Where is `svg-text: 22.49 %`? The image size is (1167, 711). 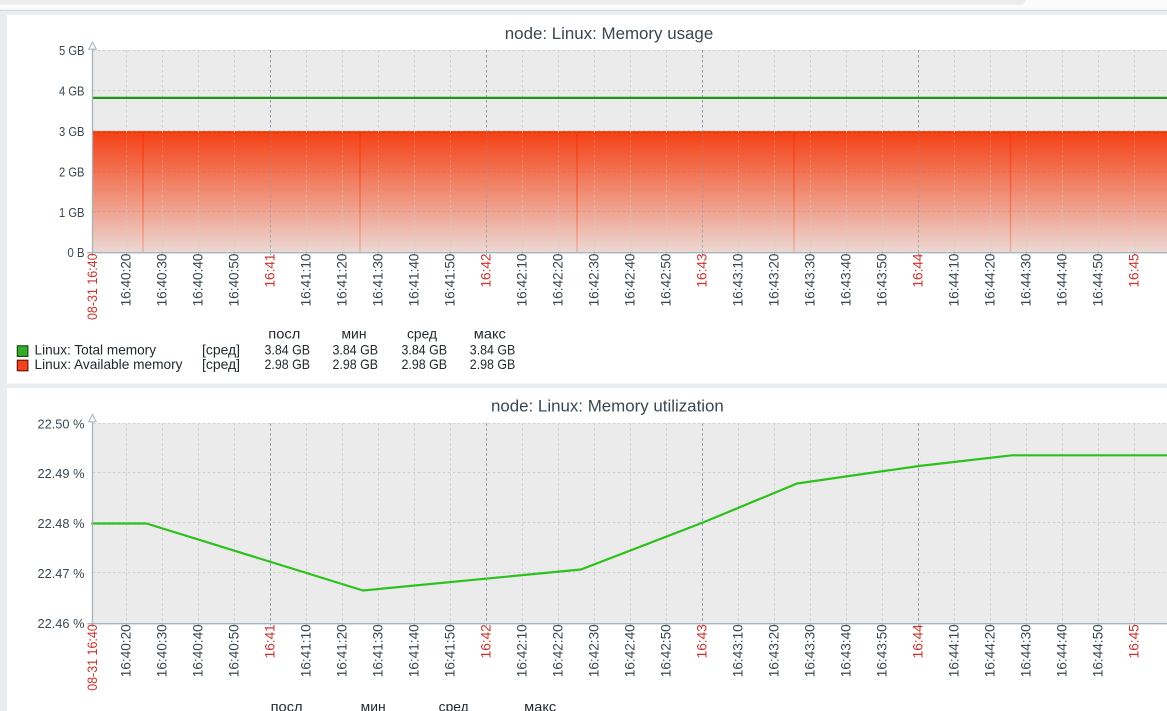
svg-text: 22.49 % is located at coordinates (61, 474).